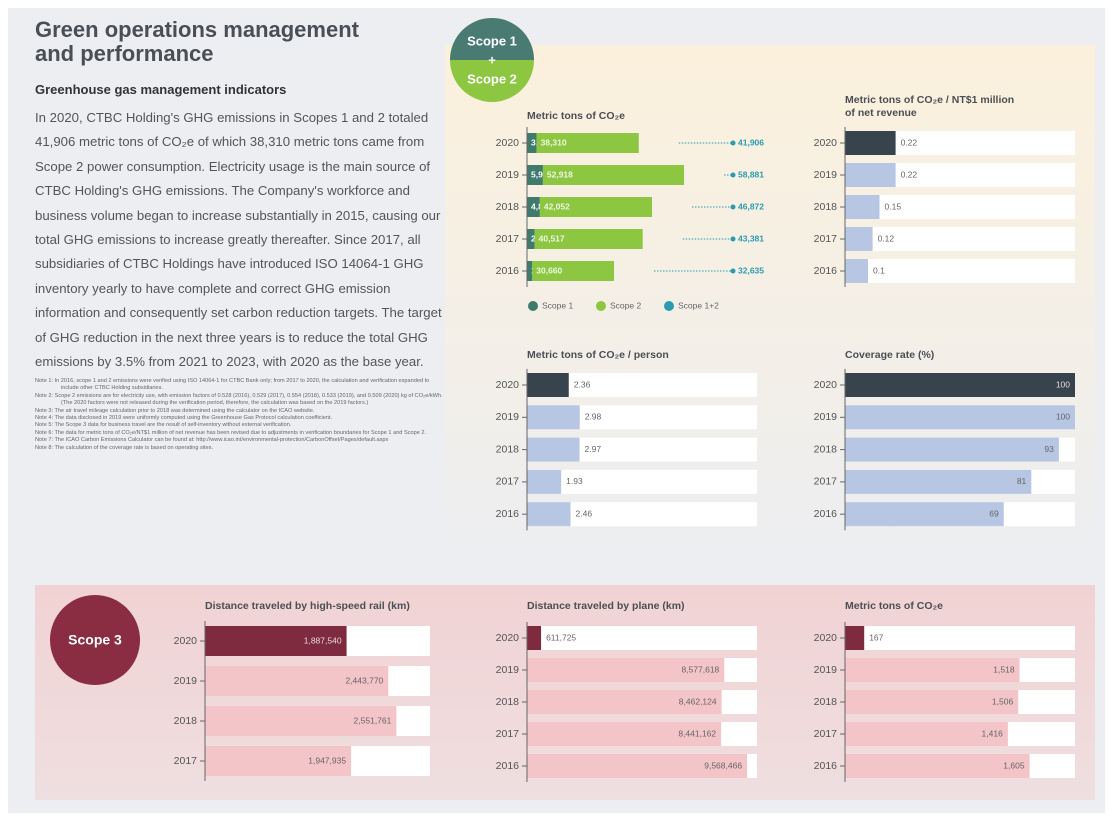 The height and width of the screenshot is (821, 1113). What do you see at coordinates (1049, 449) in the screenshot?
I see `value-label: 93` at bounding box center [1049, 449].